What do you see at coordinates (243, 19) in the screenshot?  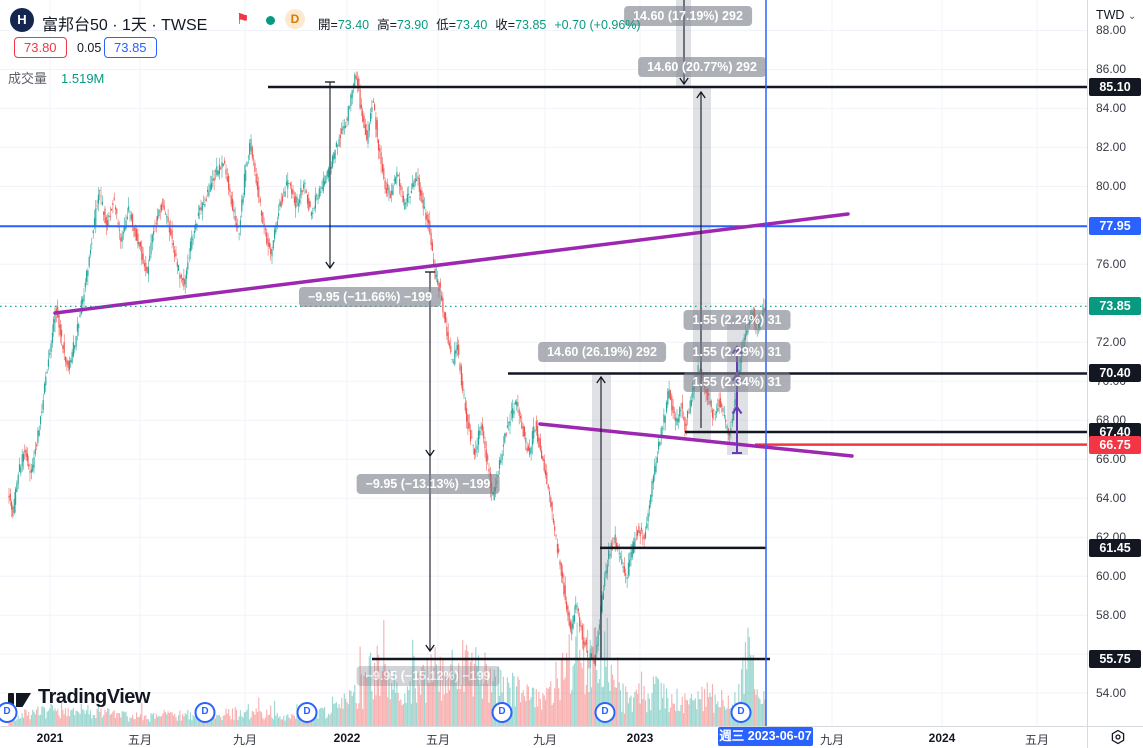 I see `flag-icon: ⚑` at bounding box center [243, 19].